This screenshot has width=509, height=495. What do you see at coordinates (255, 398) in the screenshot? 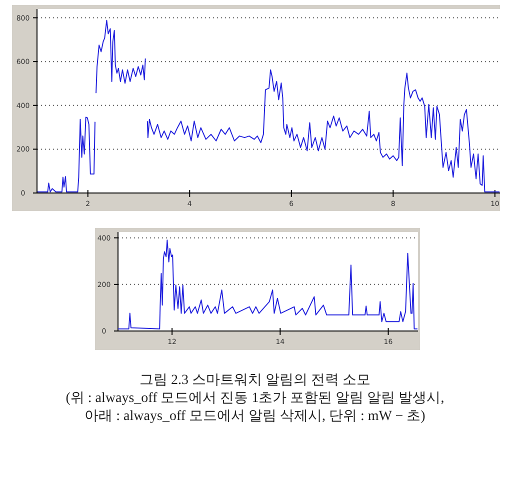
I see `text: (위 : always_off 모드에서 진동 1초가 포함된 알림 알림 발생시,` at bounding box center [255, 398].